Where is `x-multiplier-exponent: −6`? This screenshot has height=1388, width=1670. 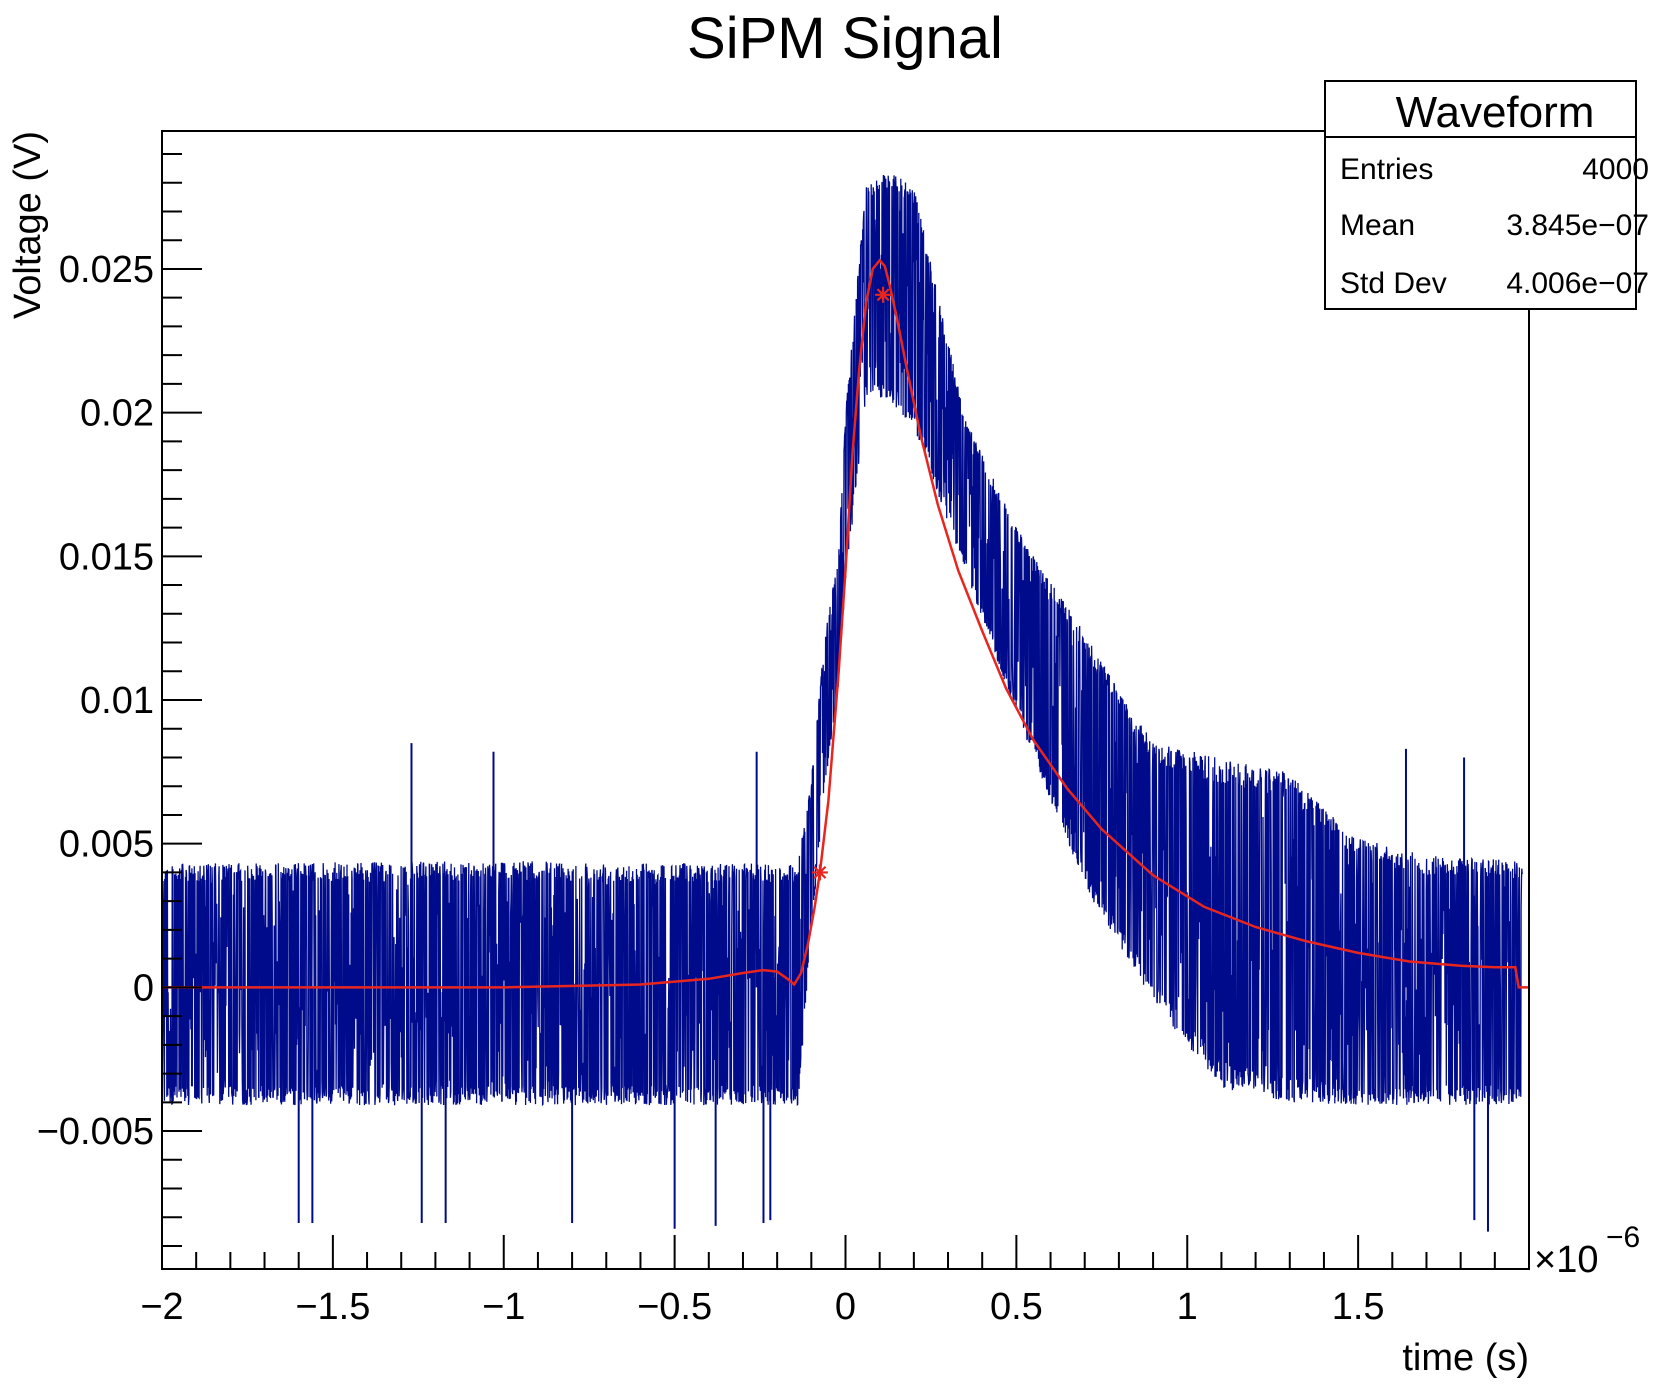
x-multiplier-exponent: −6 is located at coordinates (1623, 1237).